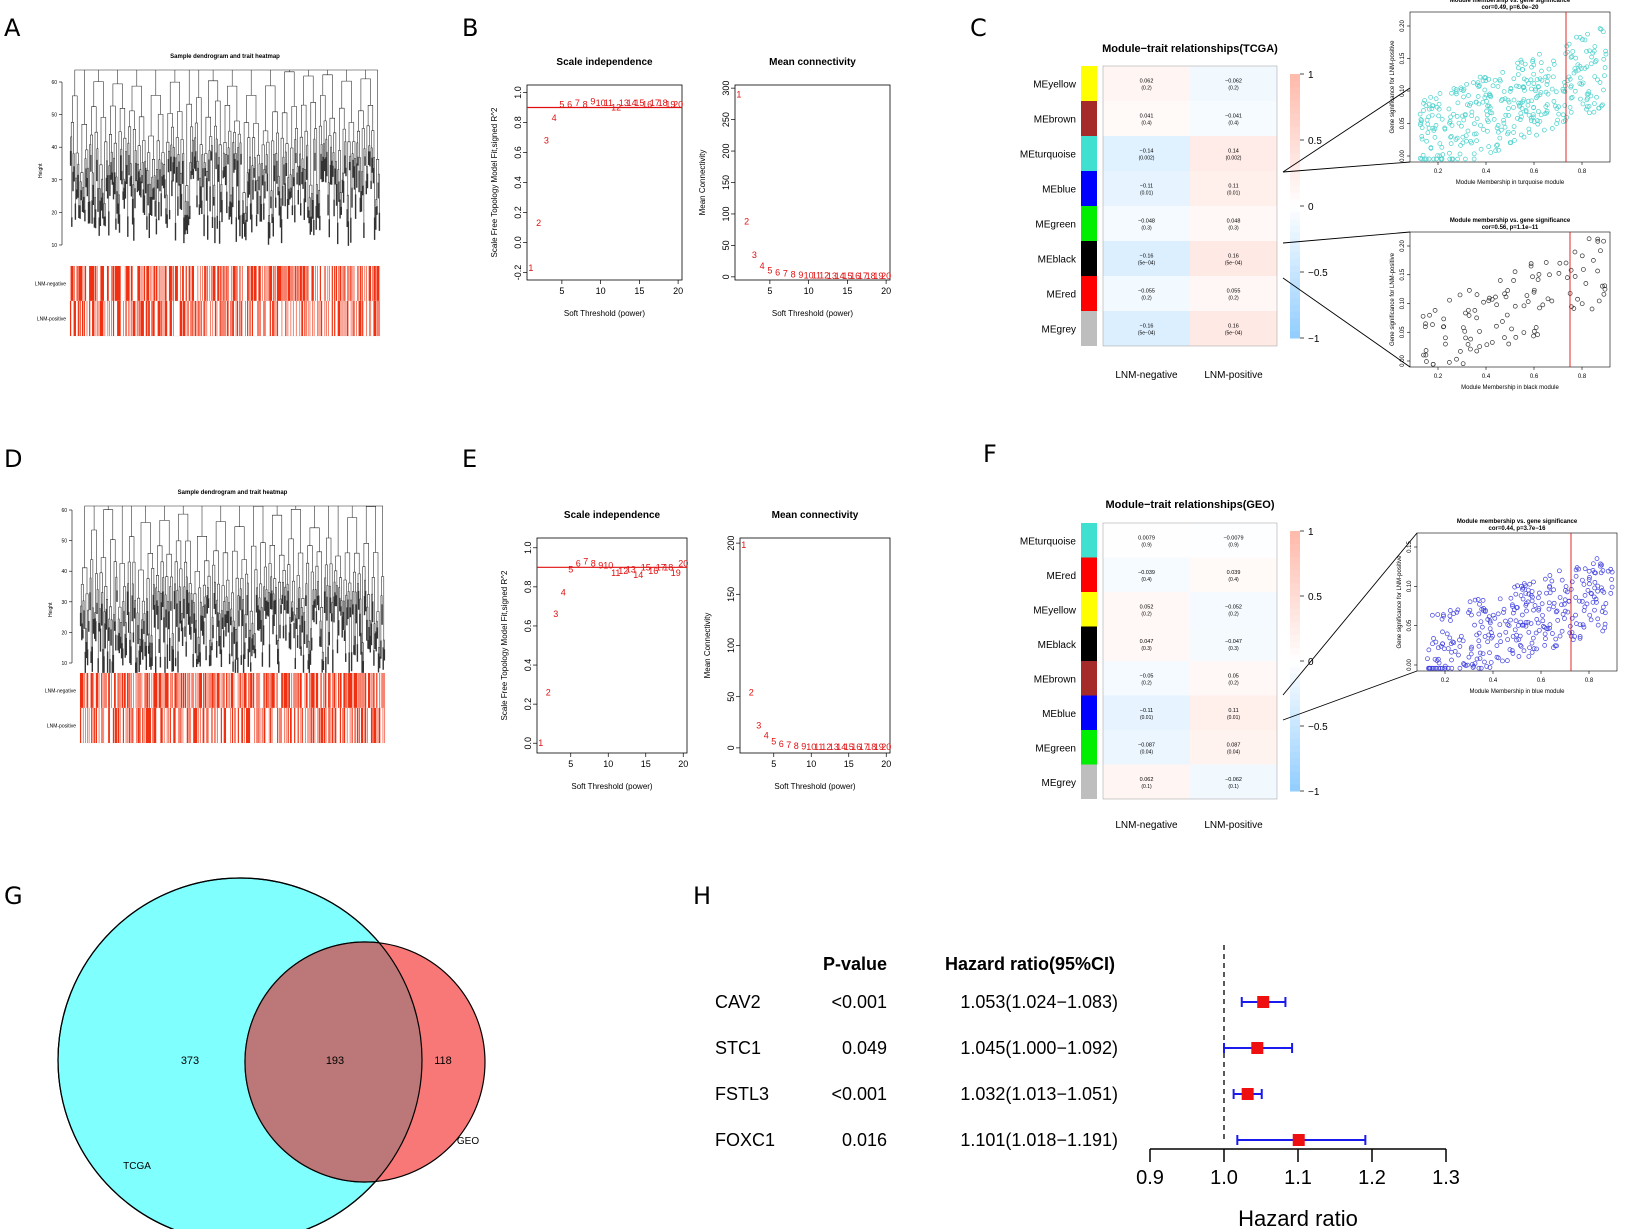 The image size is (1635, 1229). Describe the element at coordinates (1510, 299) in the screenshot. I see `scatter-frame` at that location.